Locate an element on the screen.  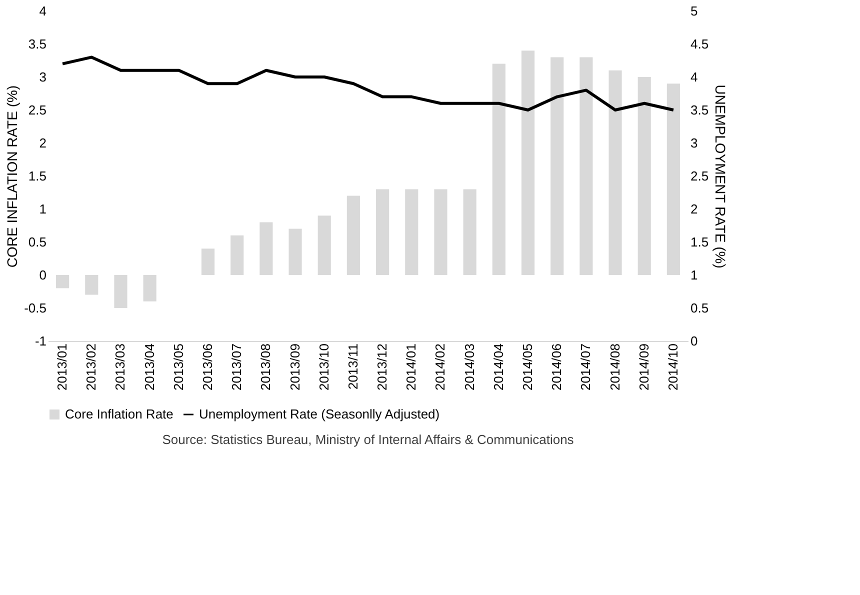
x-tick-label: 2013/03 is located at coordinates (120, 367).